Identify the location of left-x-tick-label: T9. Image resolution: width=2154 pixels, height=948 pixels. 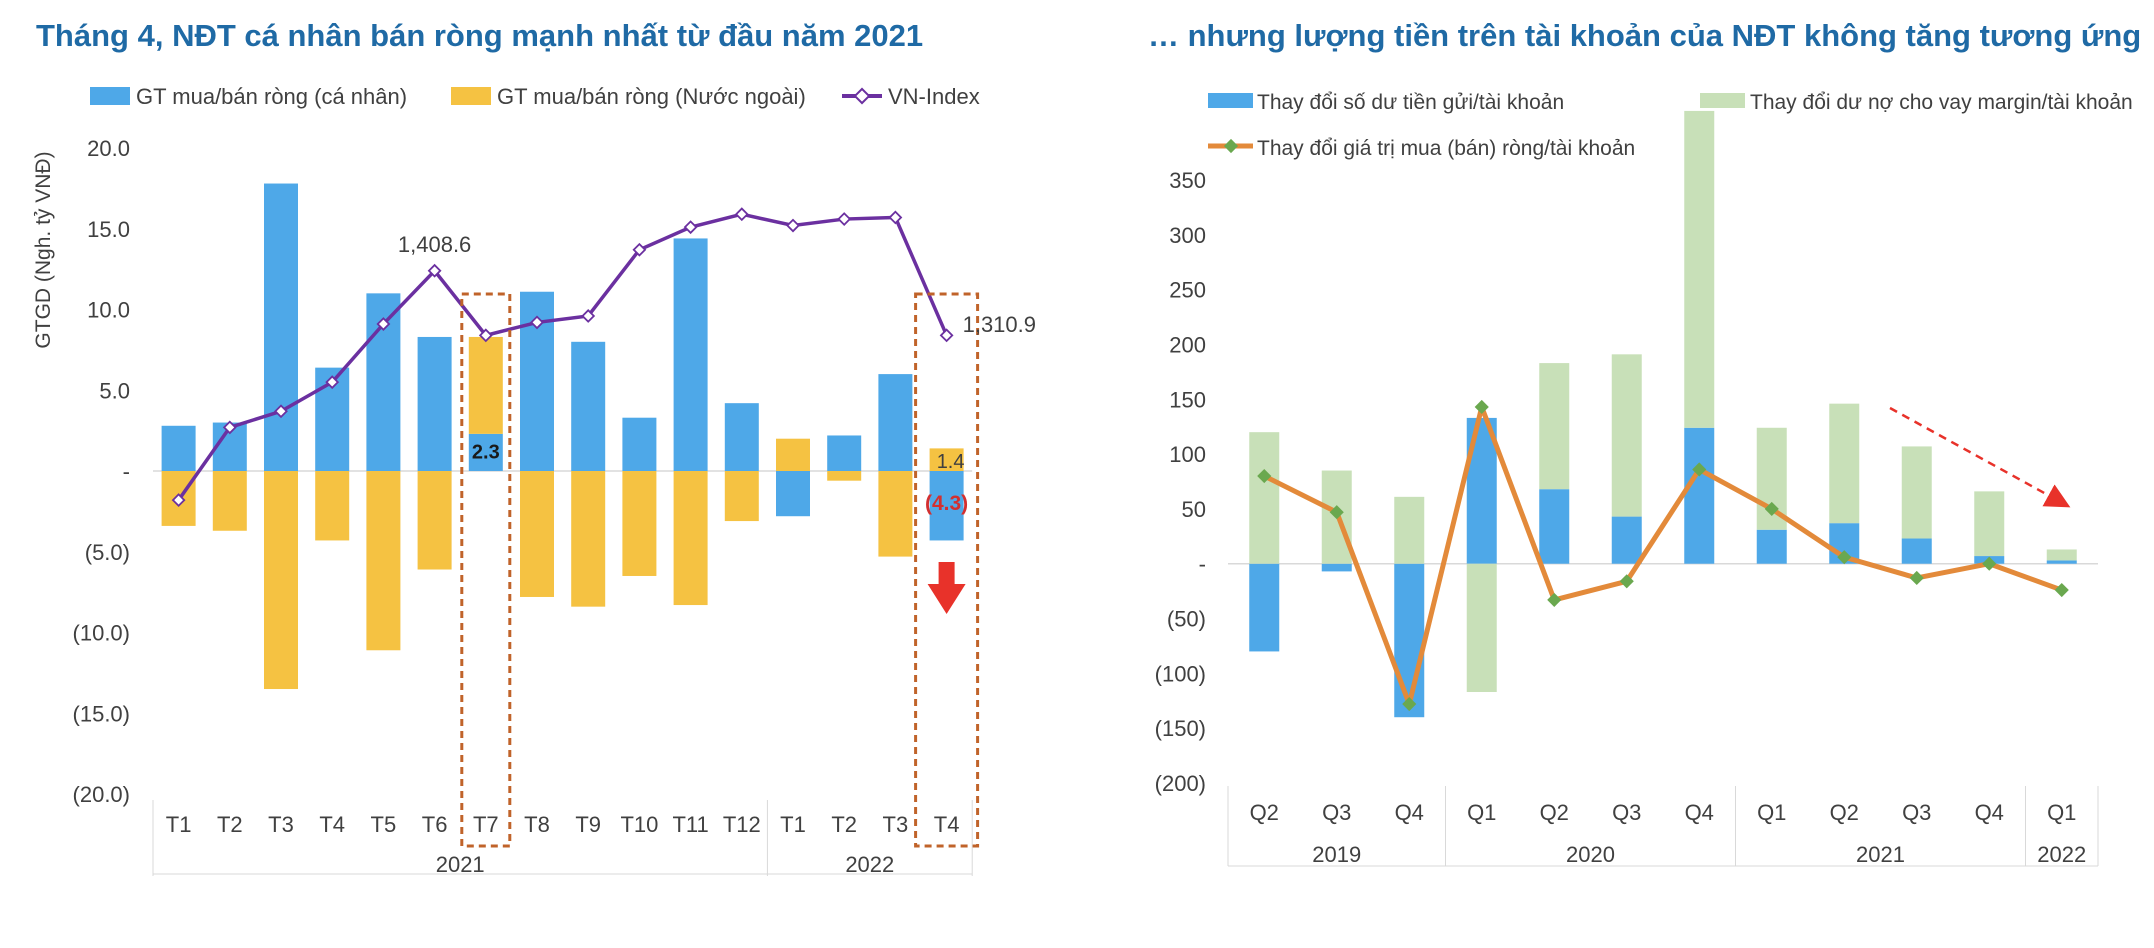
(588, 824).